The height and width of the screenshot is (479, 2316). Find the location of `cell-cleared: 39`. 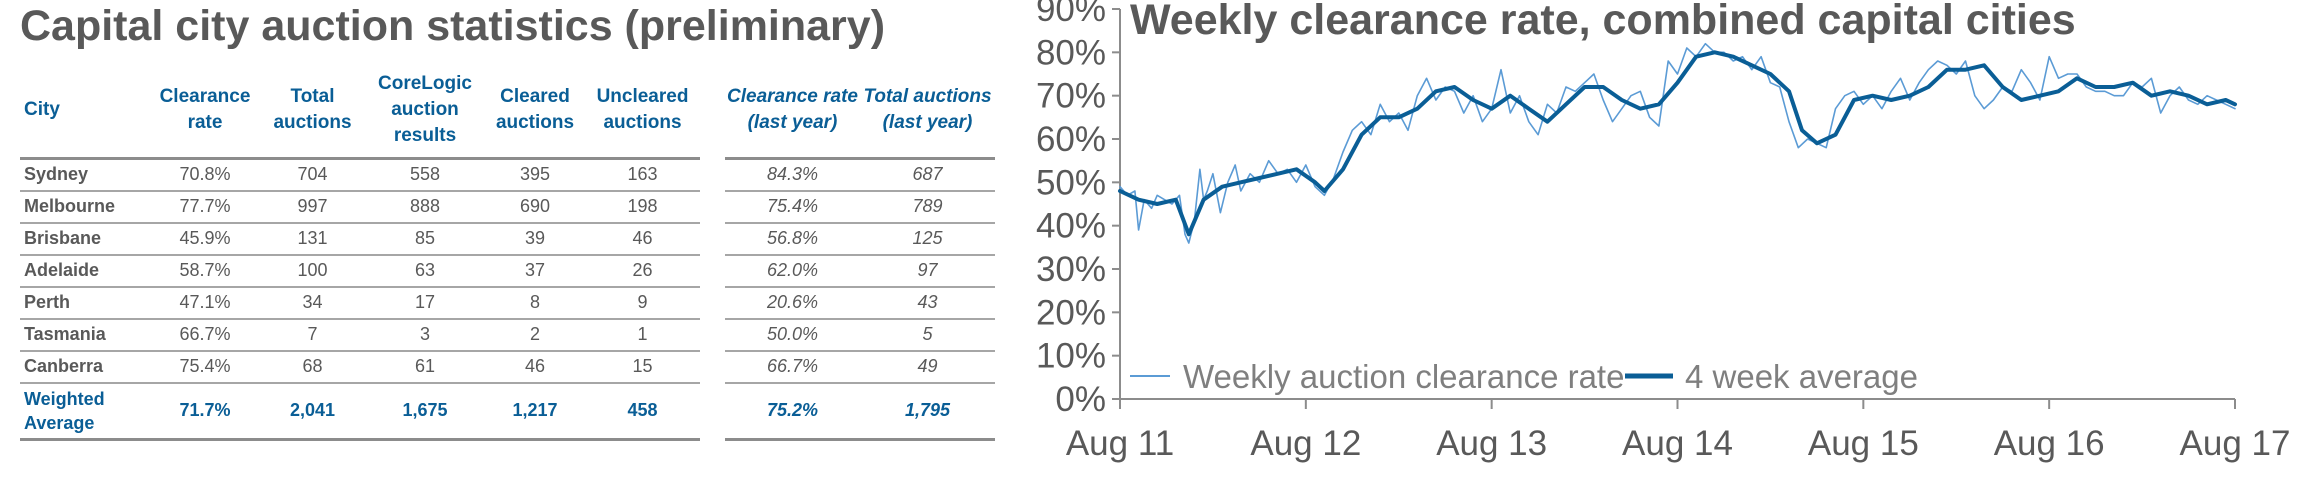

cell-cleared: 39 is located at coordinates (535, 239).